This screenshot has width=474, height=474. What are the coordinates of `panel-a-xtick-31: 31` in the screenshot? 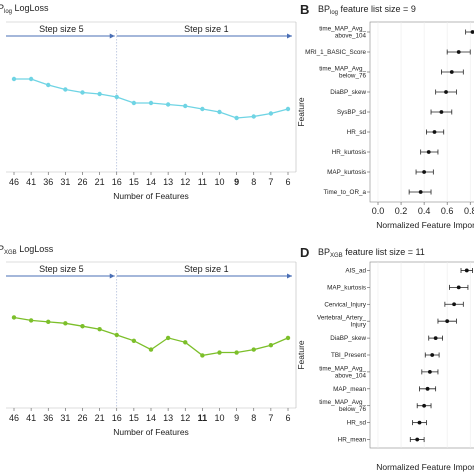 It's located at (65, 182).